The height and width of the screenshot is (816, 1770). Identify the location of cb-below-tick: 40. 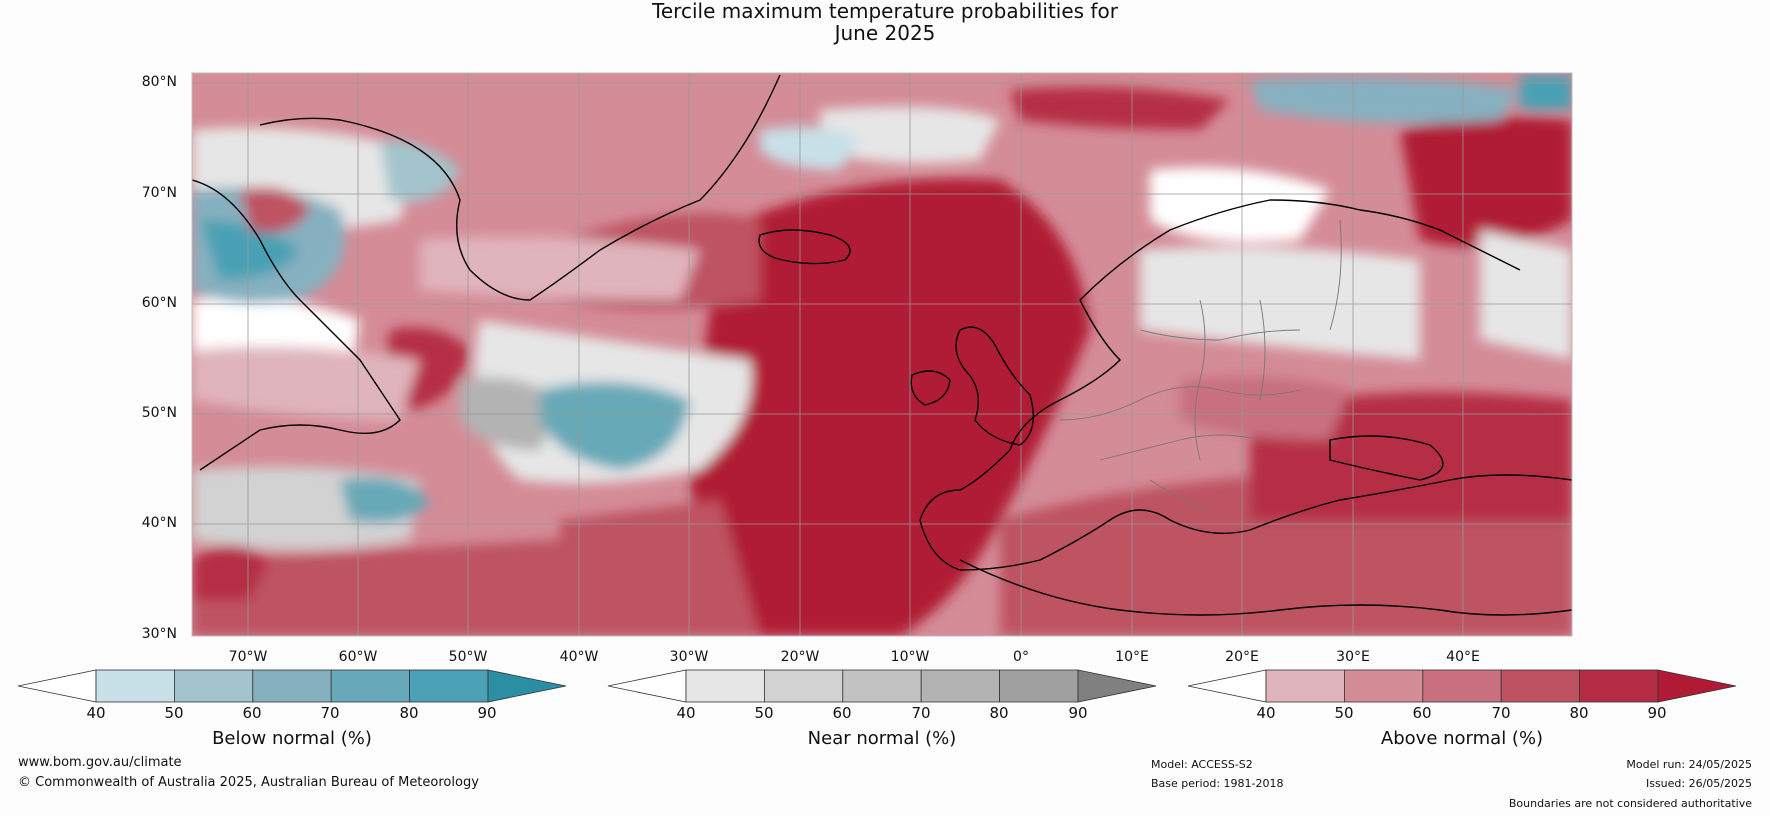
(96, 713).